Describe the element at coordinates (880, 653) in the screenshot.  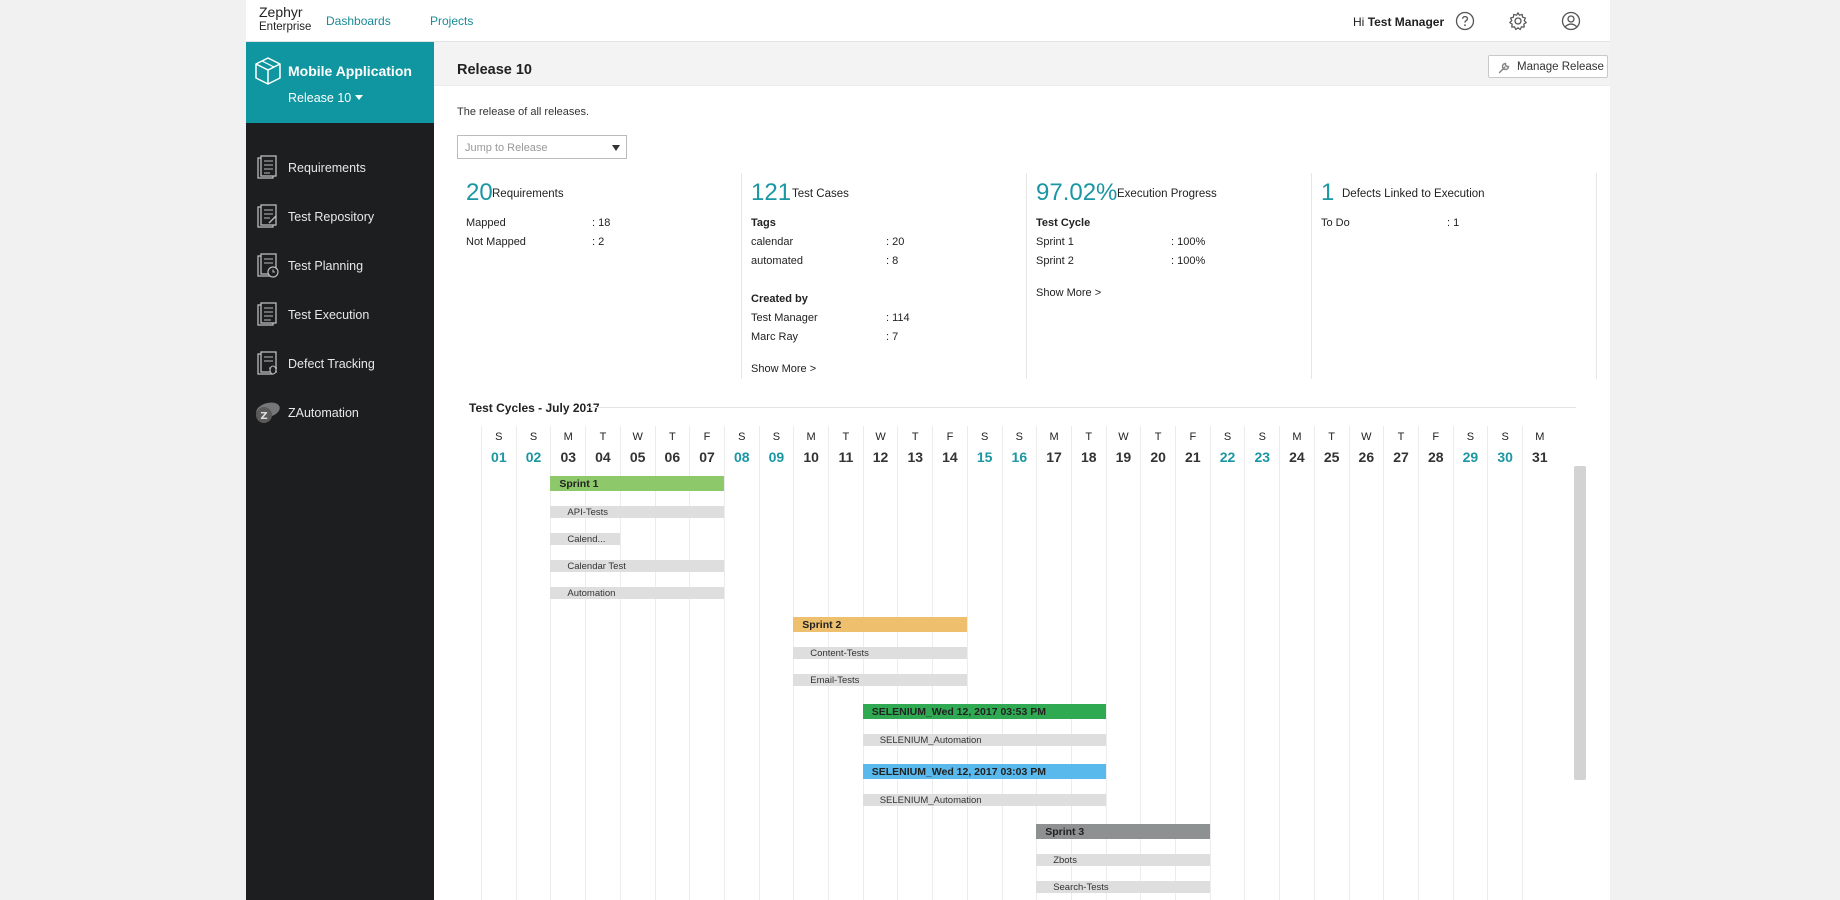
I see `test-phase-bar: Content-Tests` at that location.